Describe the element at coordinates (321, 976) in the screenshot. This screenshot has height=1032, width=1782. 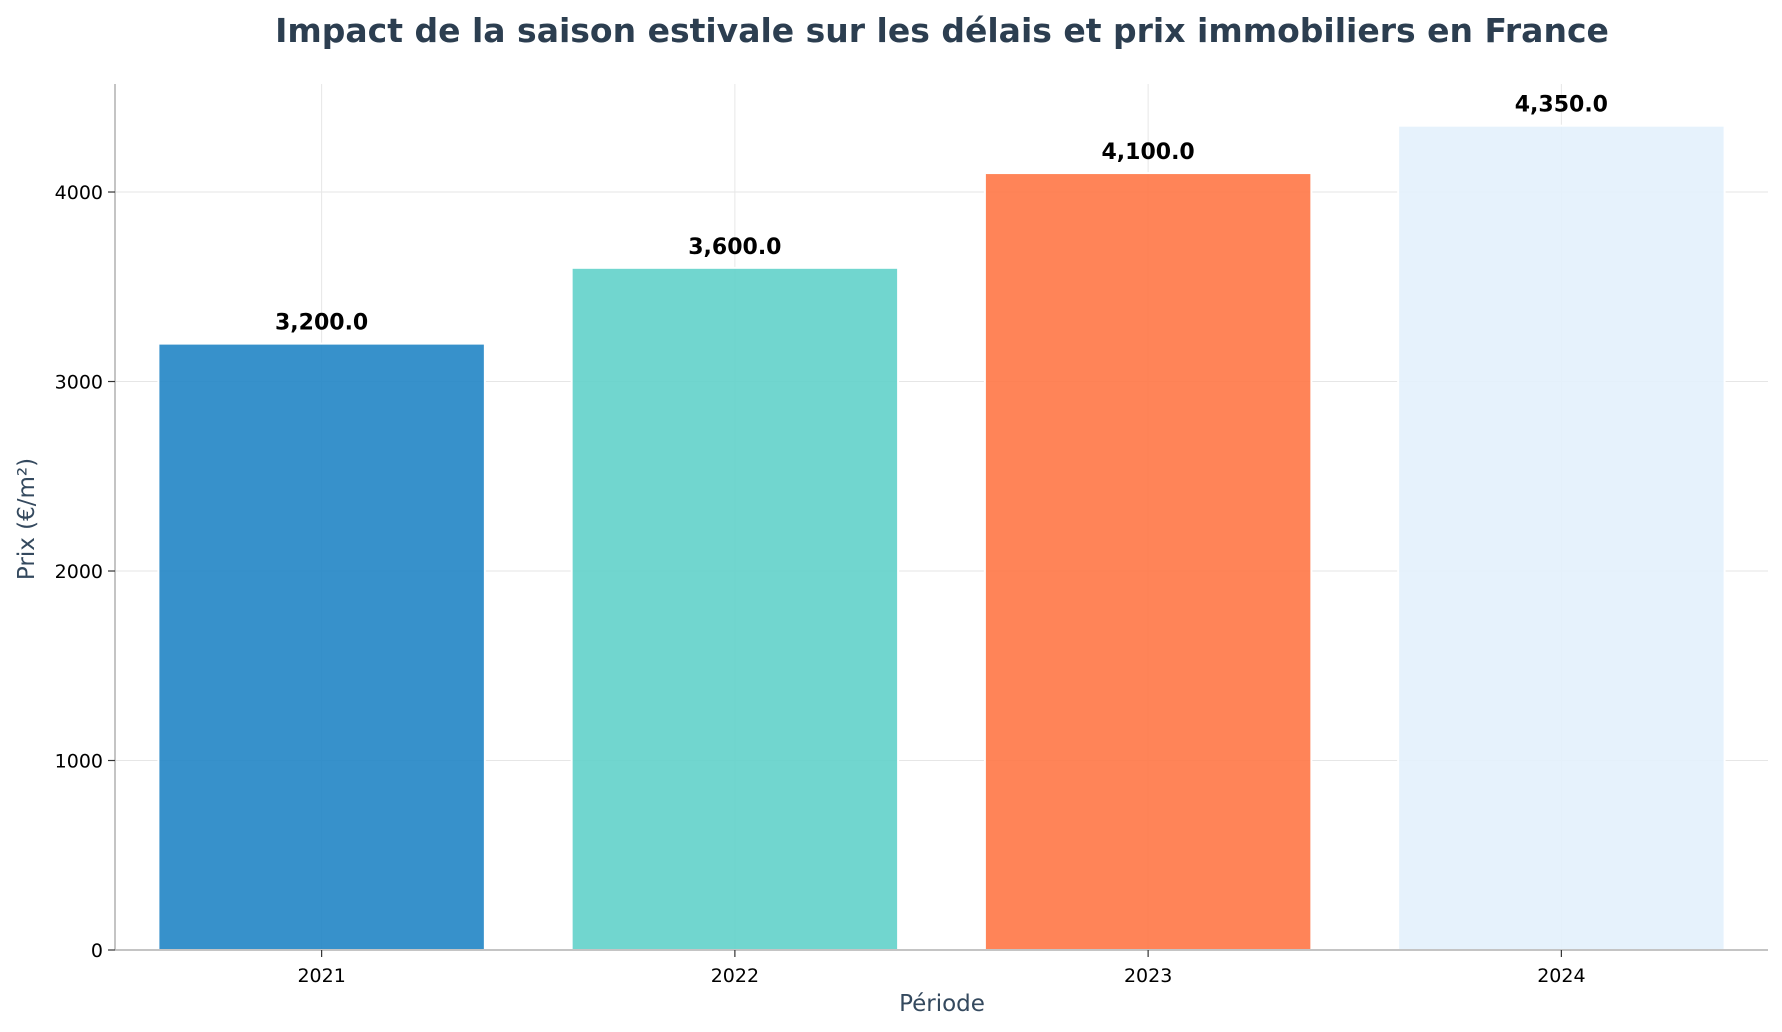
I see `x-tick-label-2021: 2021` at that location.